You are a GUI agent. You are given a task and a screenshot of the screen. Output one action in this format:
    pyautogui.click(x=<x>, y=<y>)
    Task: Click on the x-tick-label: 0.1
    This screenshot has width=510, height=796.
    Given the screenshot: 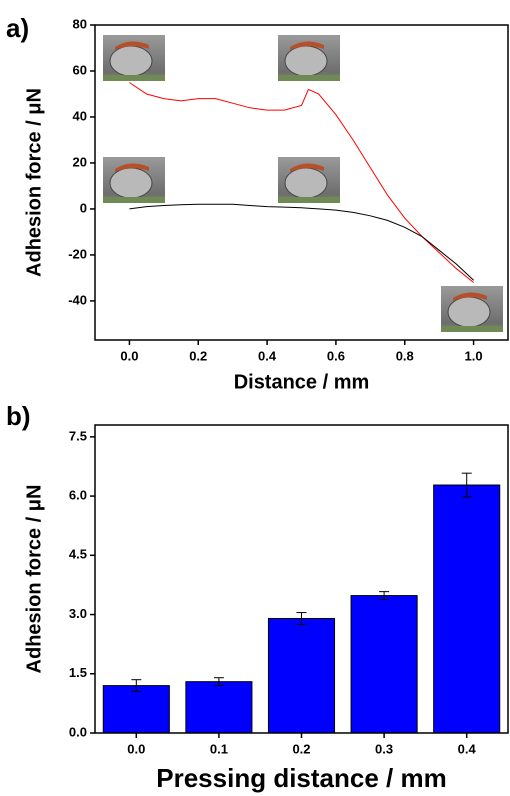 What is the action you would take?
    pyautogui.click(x=219, y=748)
    